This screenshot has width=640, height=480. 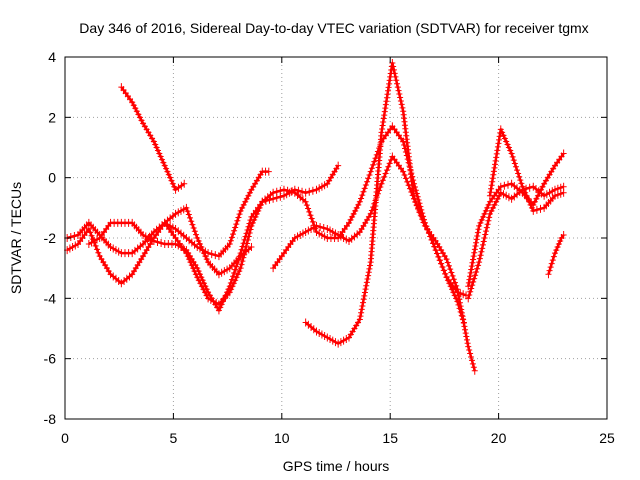 What do you see at coordinates (282, 438) in the screenshot?
I see `x-tick-label: 10` at bounding box center [282, 438].